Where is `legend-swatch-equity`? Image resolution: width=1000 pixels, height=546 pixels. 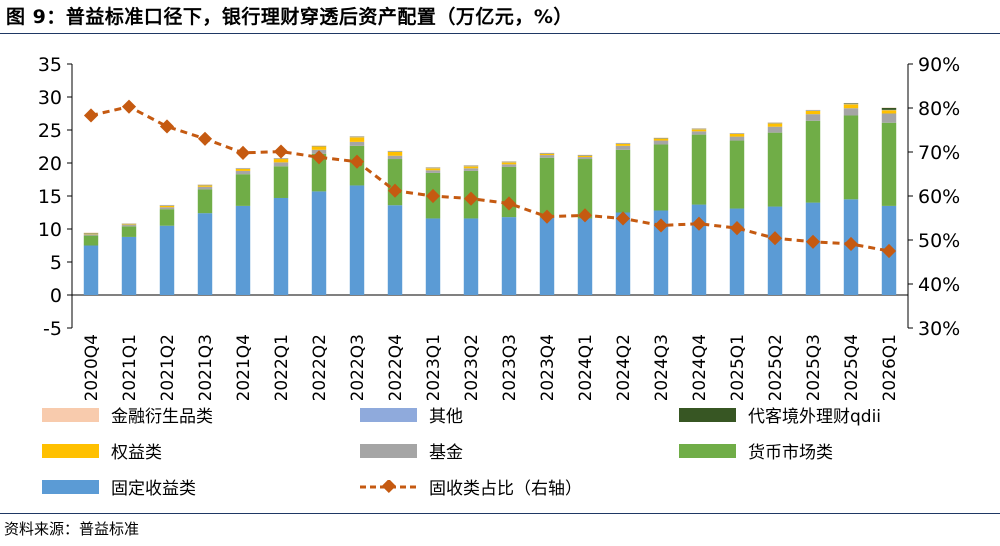 legend-swatch-equity is located at coordinates (70, 450).